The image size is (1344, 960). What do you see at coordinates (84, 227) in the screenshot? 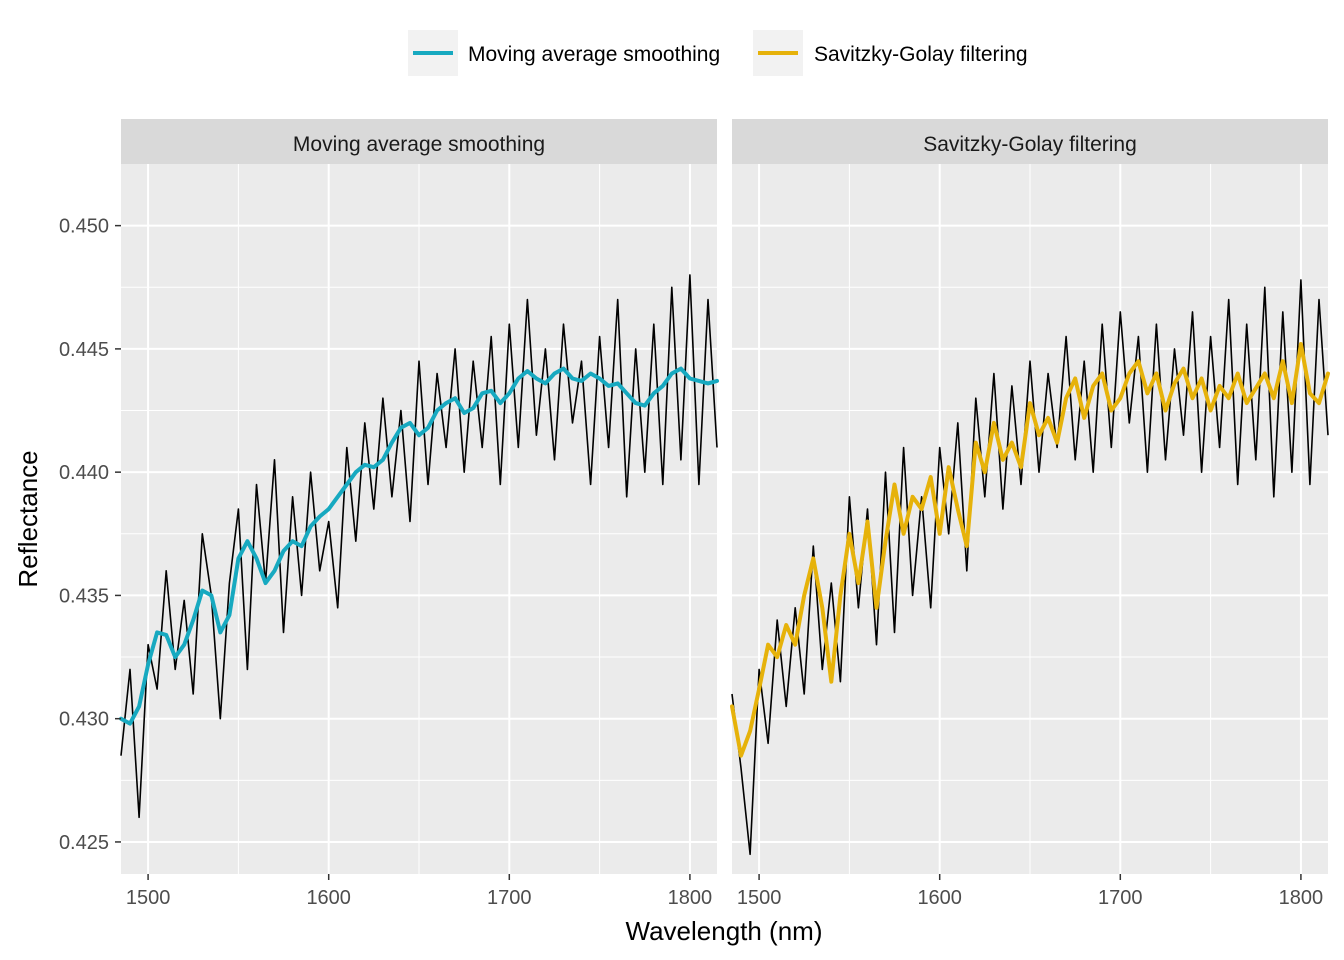
I see `y-tick-label: 0.450` at bounding box center [84, 227].